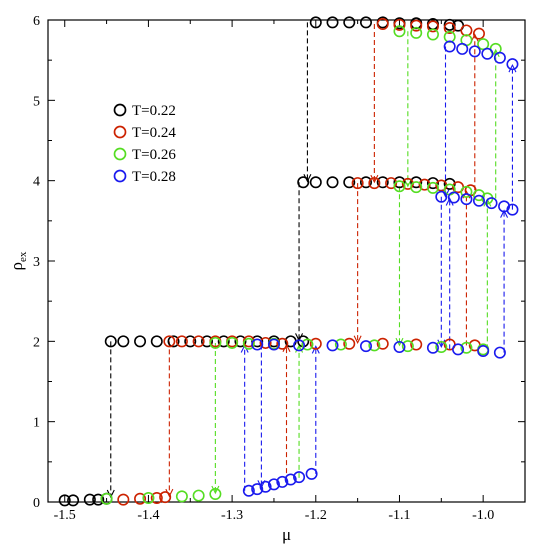 Image resolution: width=545 pixels, height=550 pixels. I want to click on y-axis-label-subscript: ex, so click(23, 256).